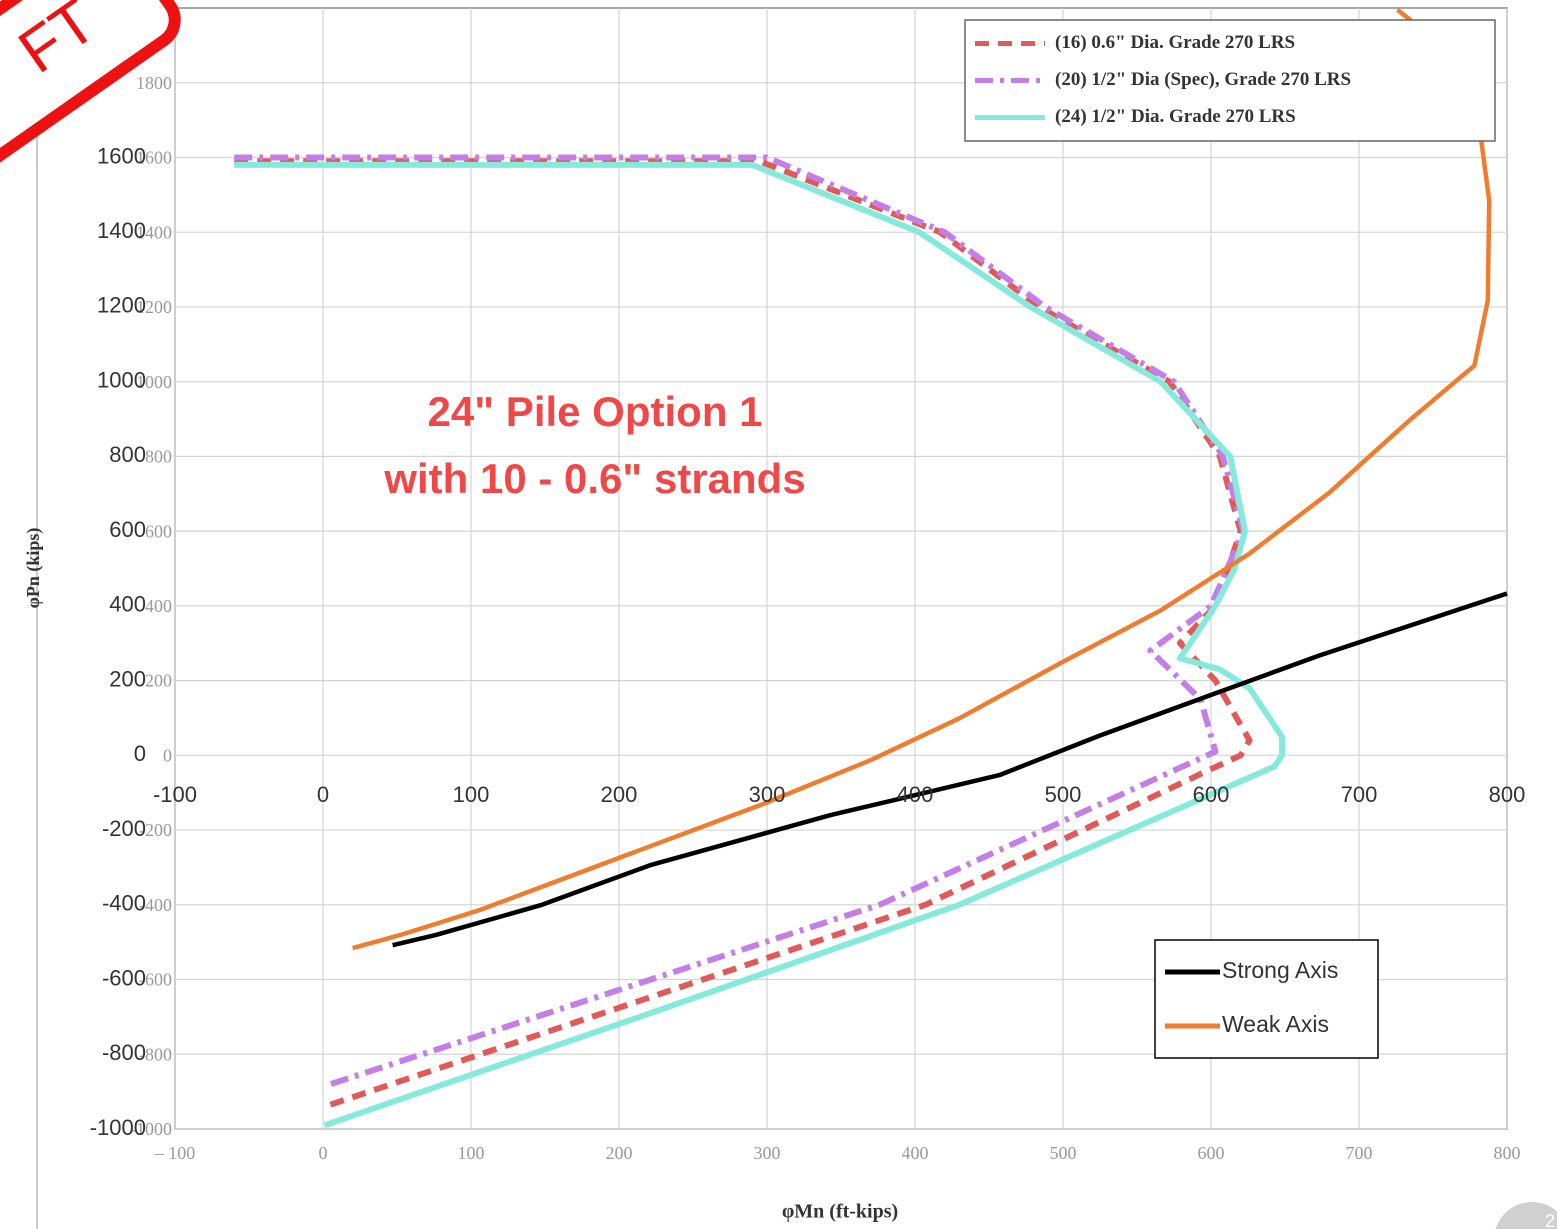 The width and height of the screenshot is (1557, 1229). What do you see at coordinates (1280, 970) in the screenshot?
I see `legend-label: Strong Axis` at bounding box center [1280, 970].